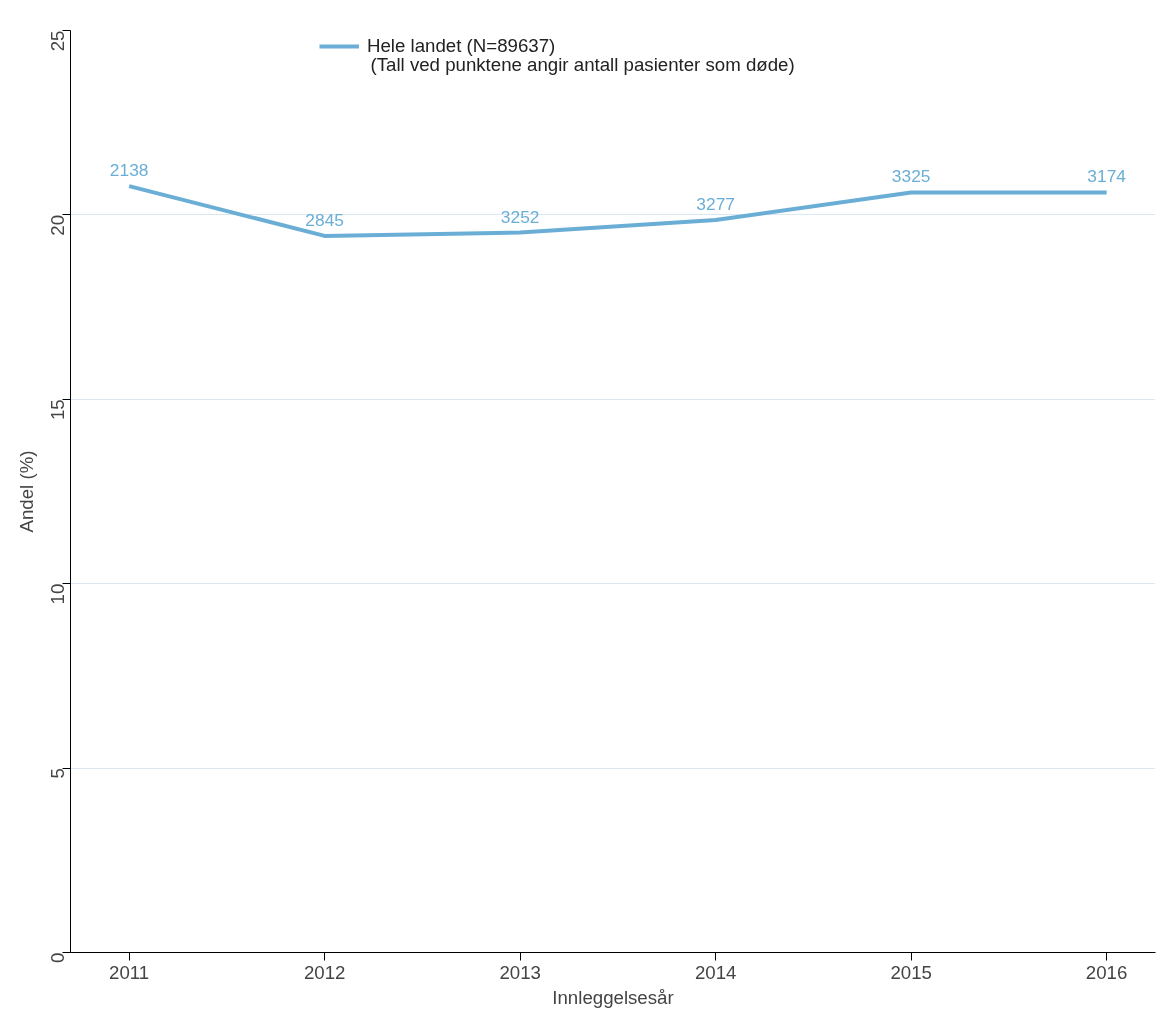 This screenshot has width=1170, height=1019. I want to click on y-tick-label: 25, so click(57, 41).